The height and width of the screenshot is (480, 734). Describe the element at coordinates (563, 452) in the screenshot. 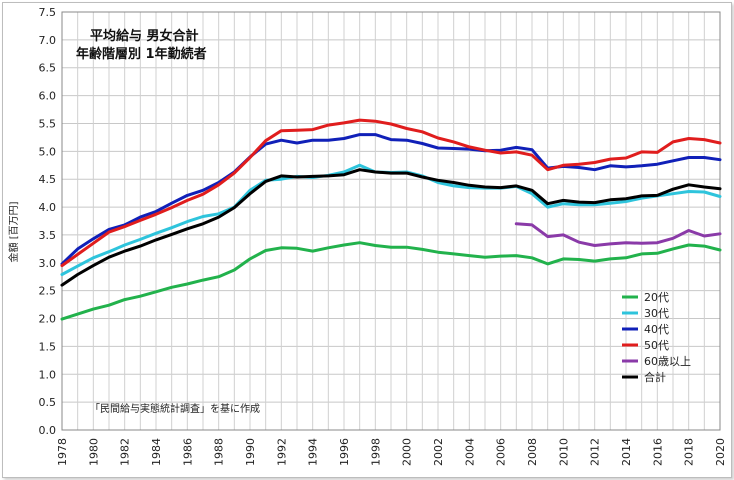

I see `x-tick-label: 2010` at that location.